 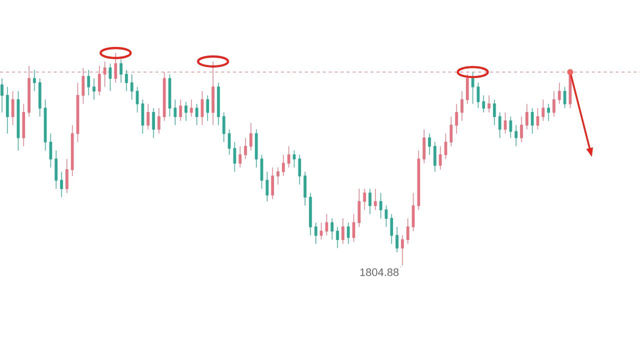 I want to click on text: 1804.88, so click(x=379, y=272).